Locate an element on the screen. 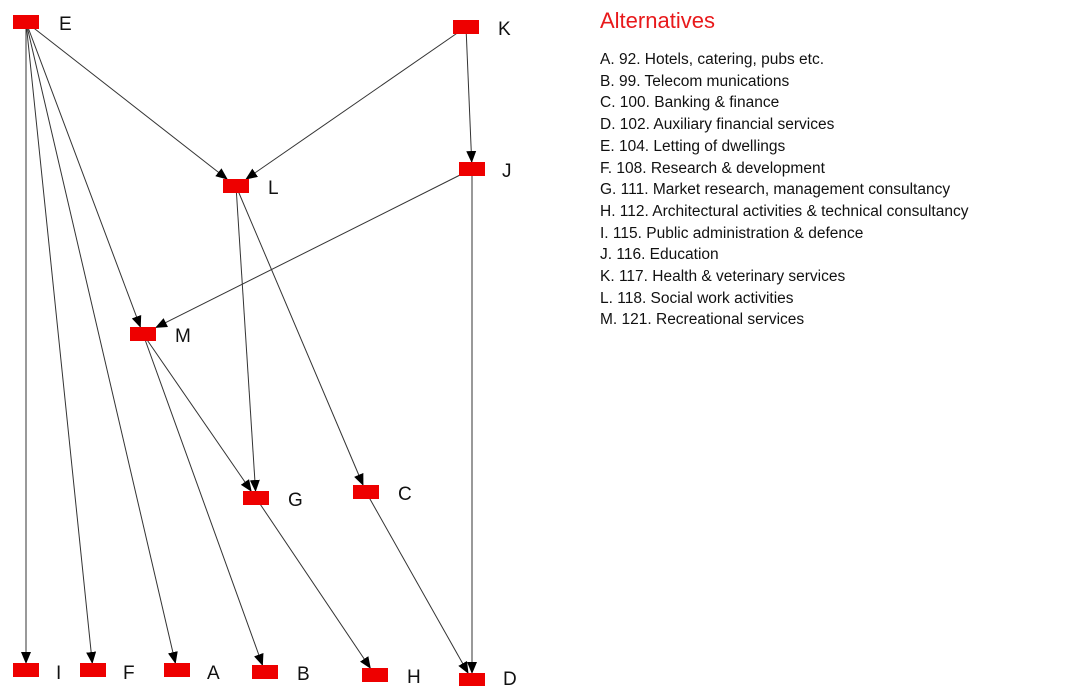  node-box-c is located at coordinates (366, 492).